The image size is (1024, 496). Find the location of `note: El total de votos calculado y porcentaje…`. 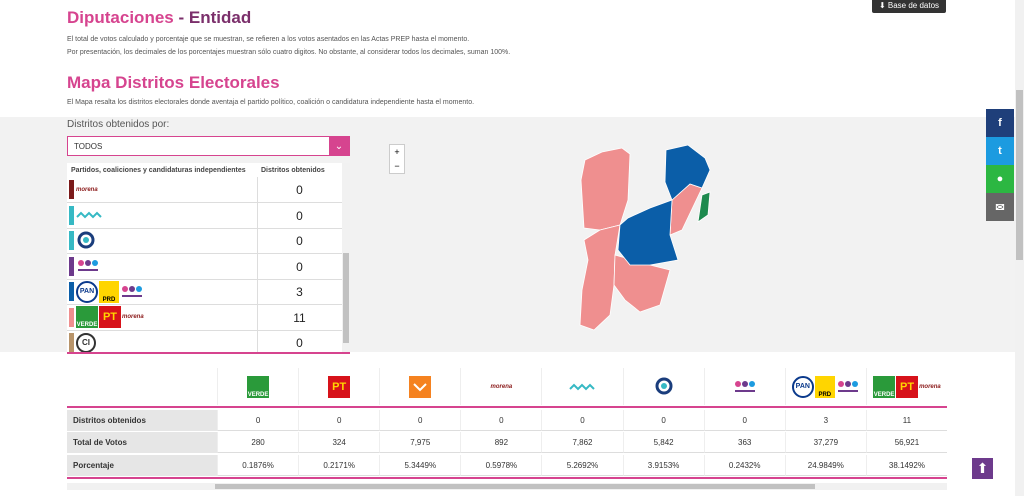

note: El total de votos calculado y porcentaje… is located at coordinates (268, 39).